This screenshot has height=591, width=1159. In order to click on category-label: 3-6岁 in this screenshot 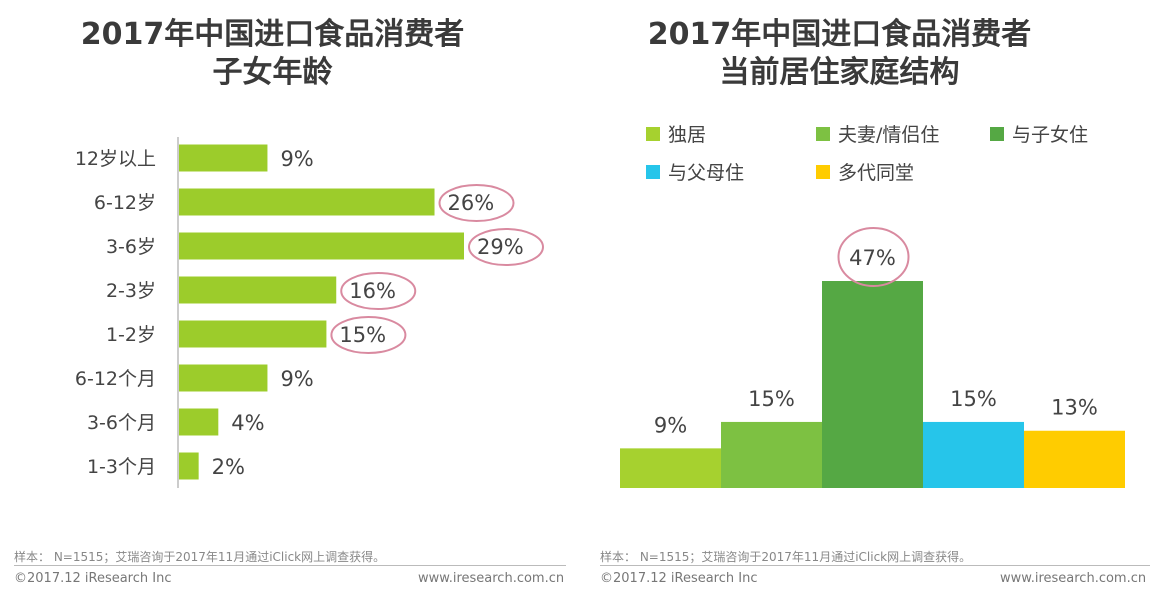, I will do `click(131, 247)`.